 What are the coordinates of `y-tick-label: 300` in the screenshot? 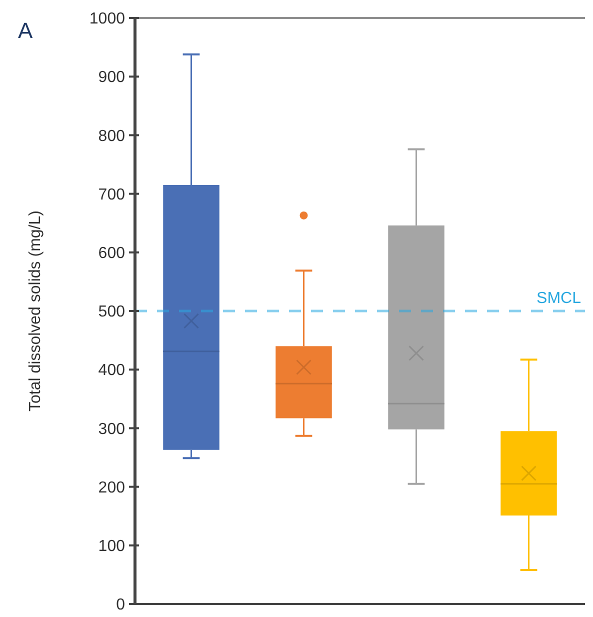 It's located at (112, 429).